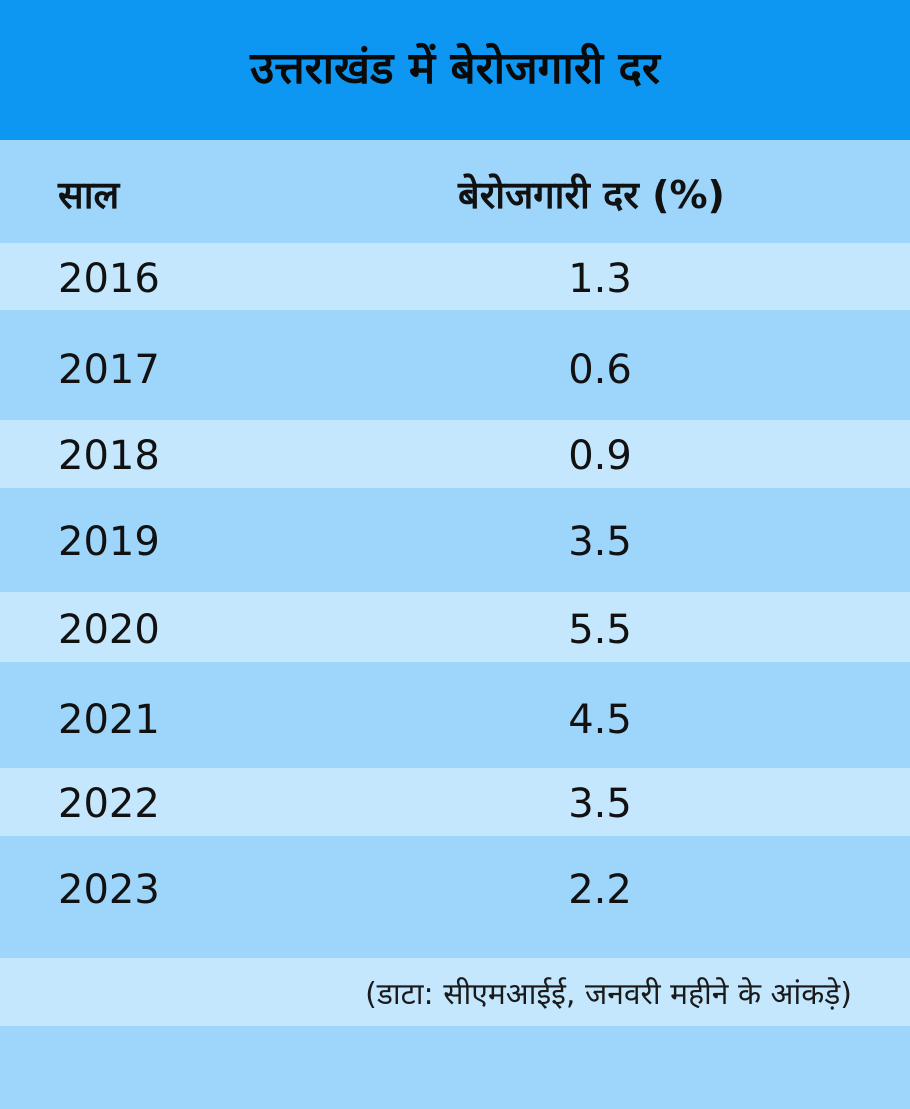 This screenshot has height=1109, width=910. I want to click on table-row: 2018 0.9, so click(455, 454).